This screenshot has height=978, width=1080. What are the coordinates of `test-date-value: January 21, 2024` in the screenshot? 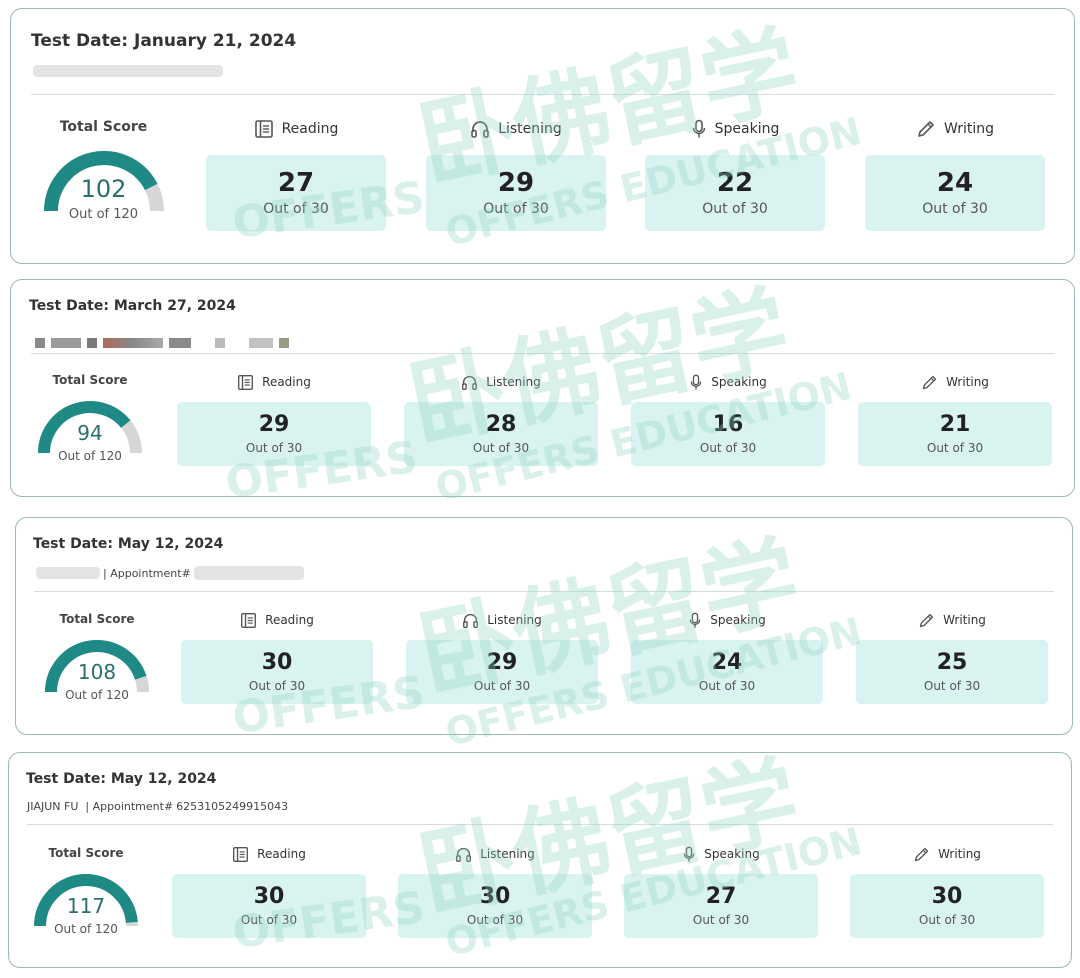 It's located at (215, 41).